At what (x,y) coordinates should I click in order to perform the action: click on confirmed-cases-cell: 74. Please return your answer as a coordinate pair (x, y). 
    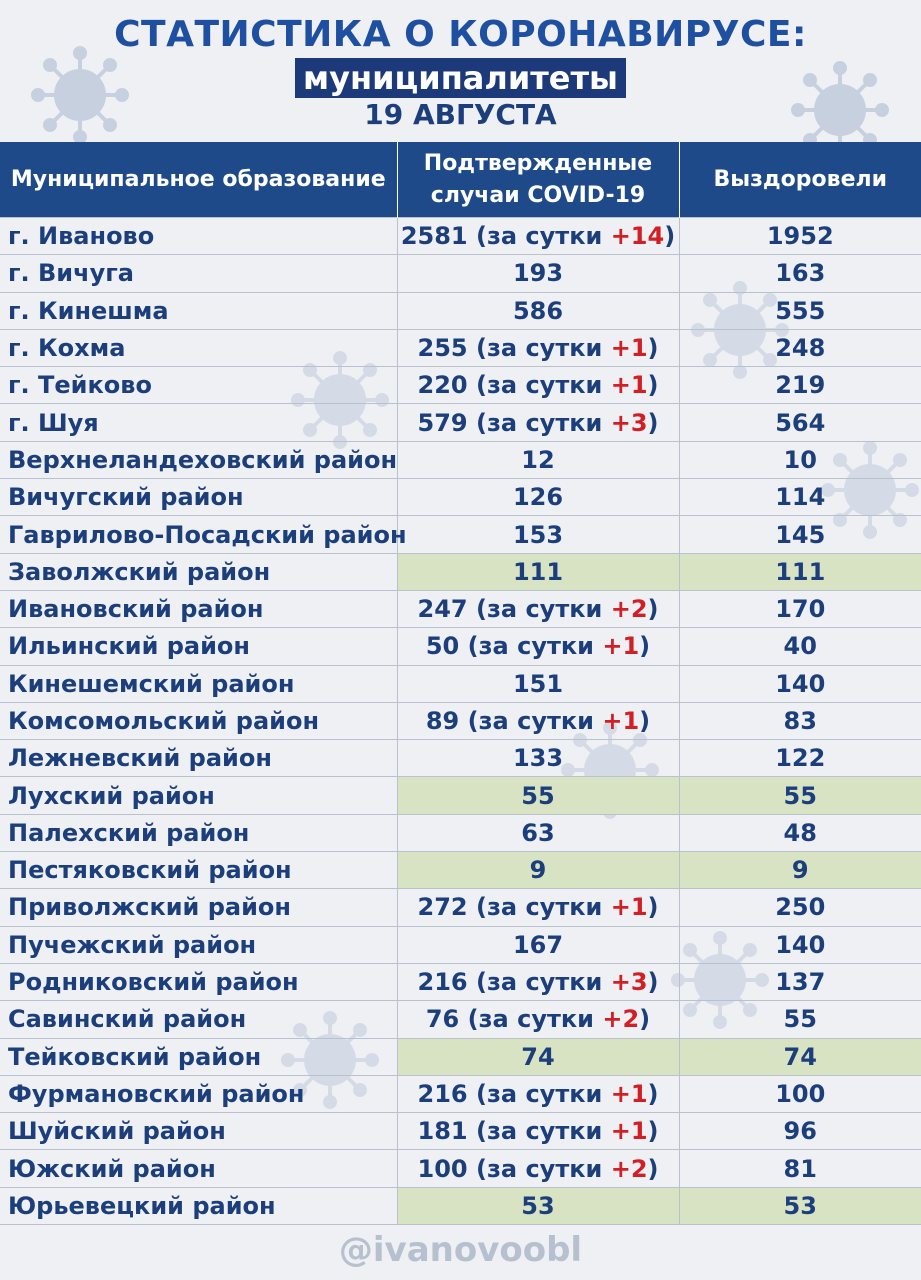
    Looking at the image, I should click on (538, 1056).